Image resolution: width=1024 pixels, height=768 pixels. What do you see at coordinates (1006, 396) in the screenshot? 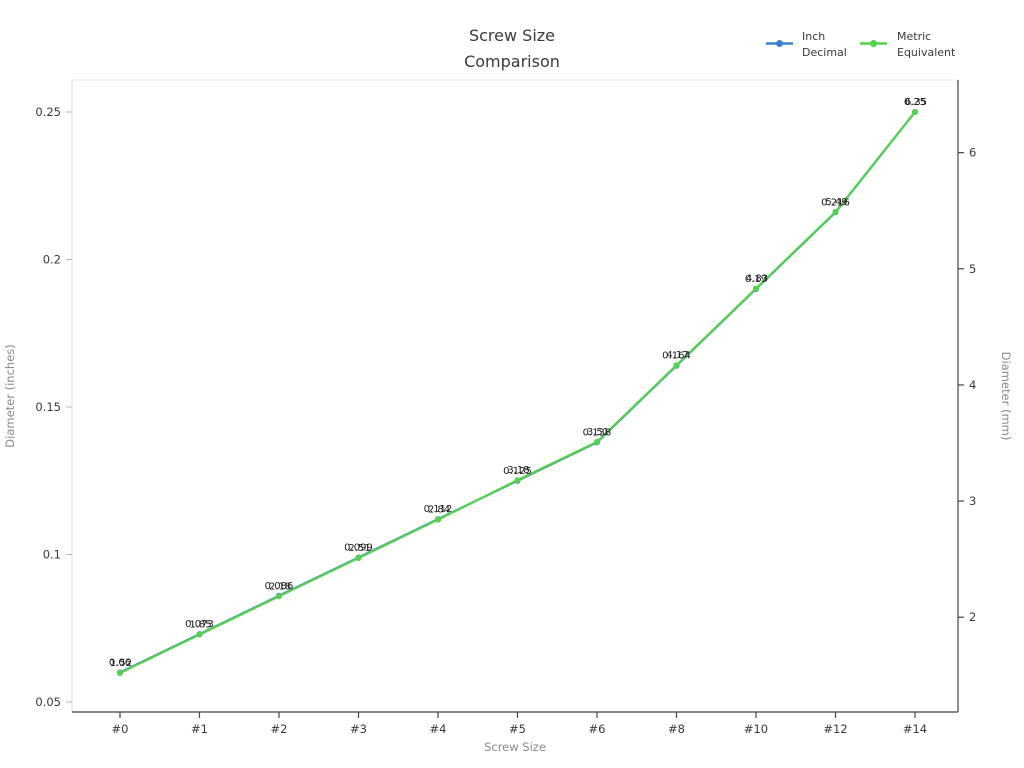
I see `y-right-axis-title: Diameter (mm)` at bounding box center [1006, 396].